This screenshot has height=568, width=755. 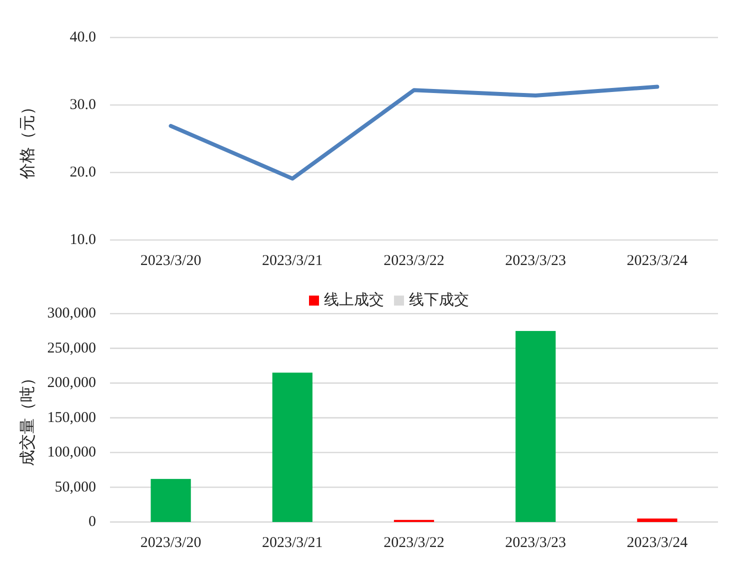 What do you see at coordinates (27, 418) in the screenshot?
I see `y-axis-title: 成交量（吨）` at bounding box center [27, 418].